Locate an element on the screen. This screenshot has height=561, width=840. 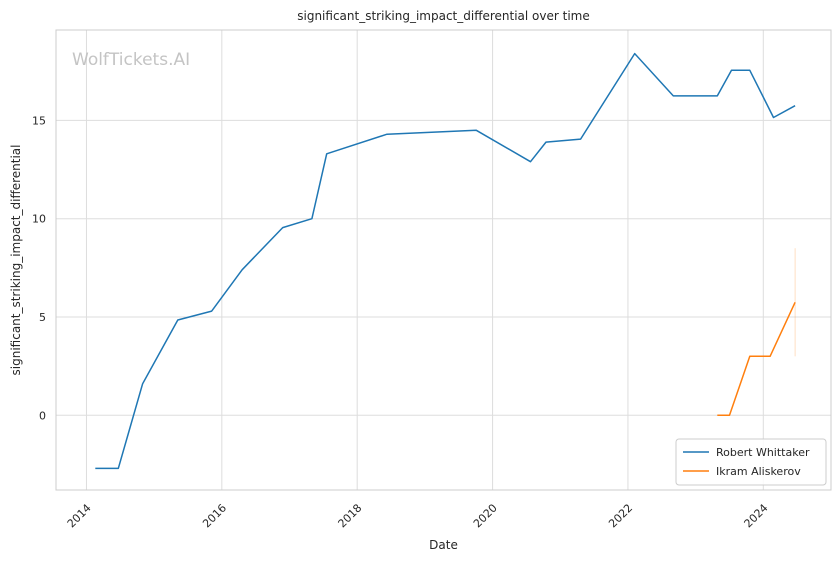
y-tick-label: 15 is located at coordinates (39, 120).